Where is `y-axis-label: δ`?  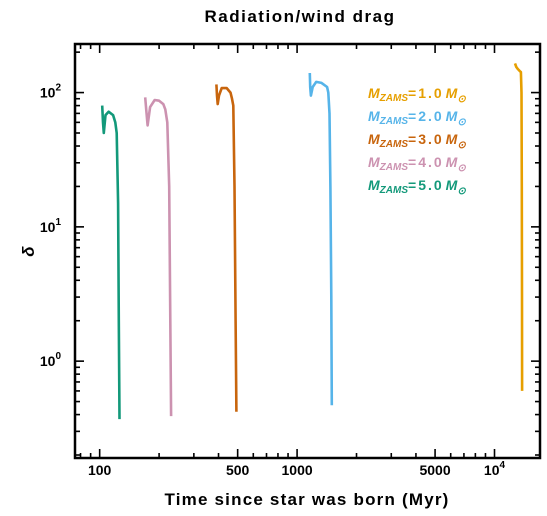 y-axis-label: δ is located at coordinates (28, 251).